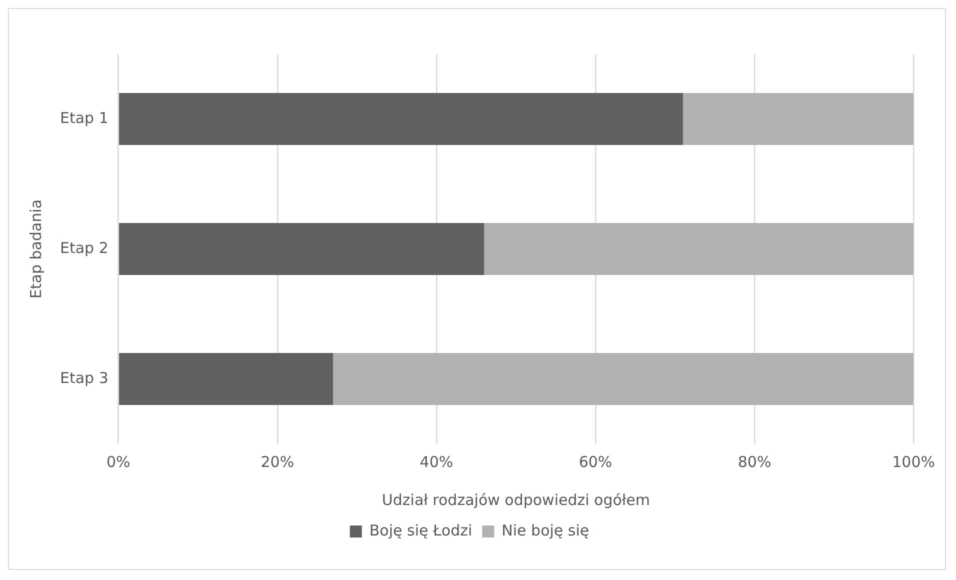  I want to click on y-tick-label: Etap 2, so click(84, 247).